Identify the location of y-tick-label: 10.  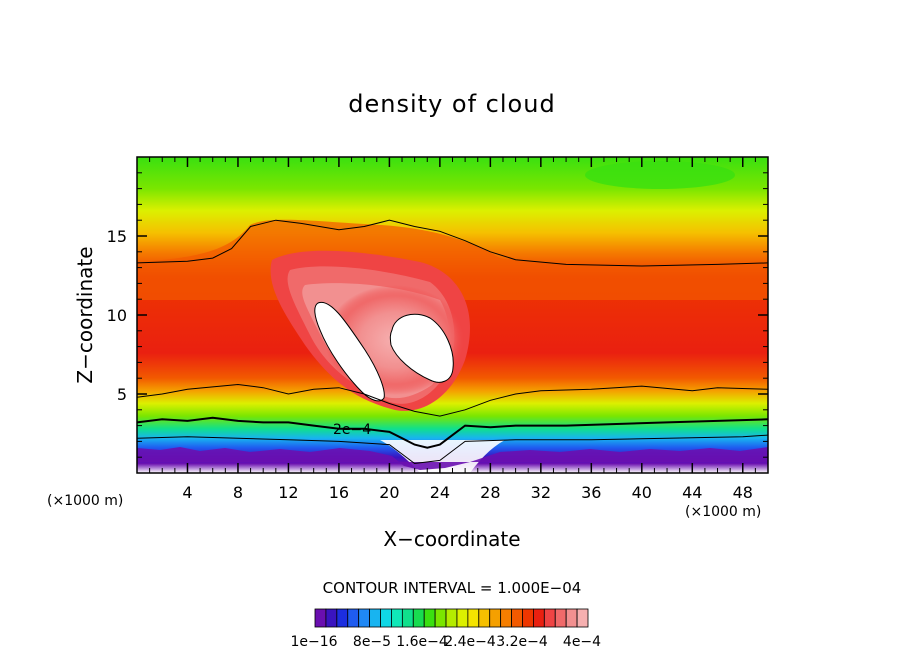
(117, 315).